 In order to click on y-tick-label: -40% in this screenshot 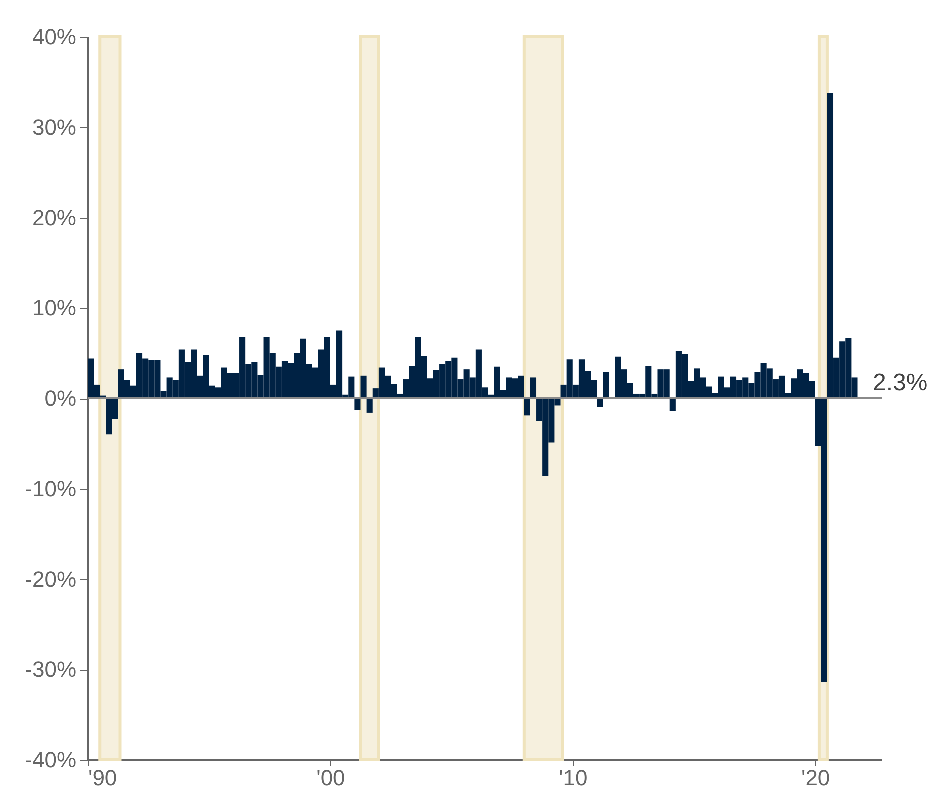, I will do `click(50, 760)`.